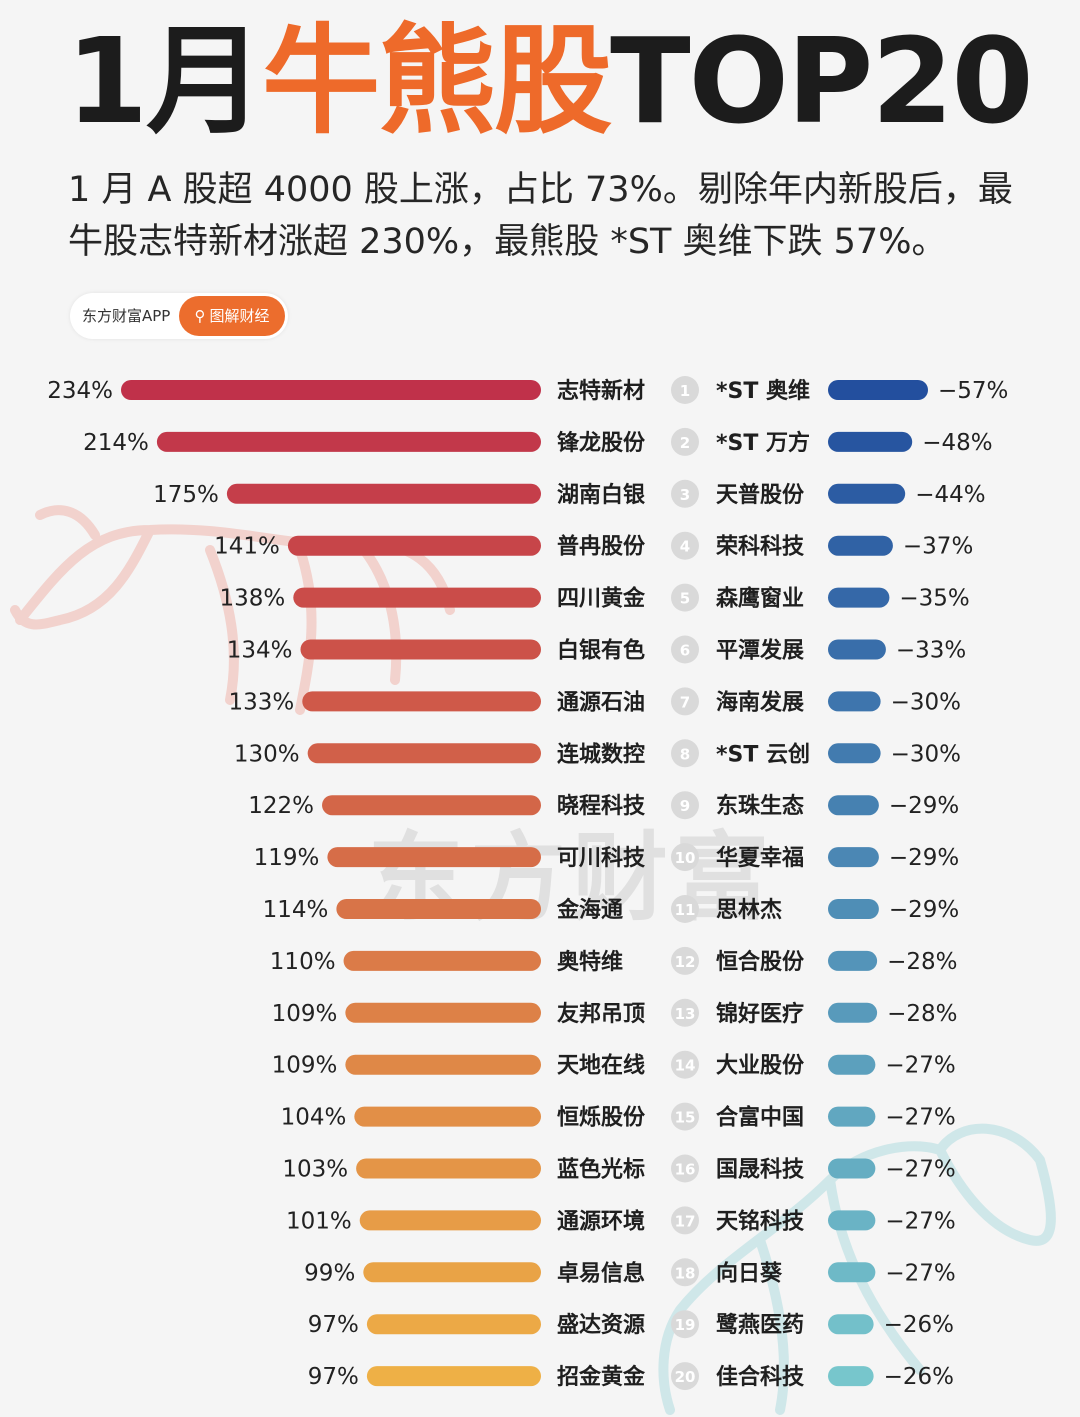  I want to click on rank-number: 19, so click(685, 1325).